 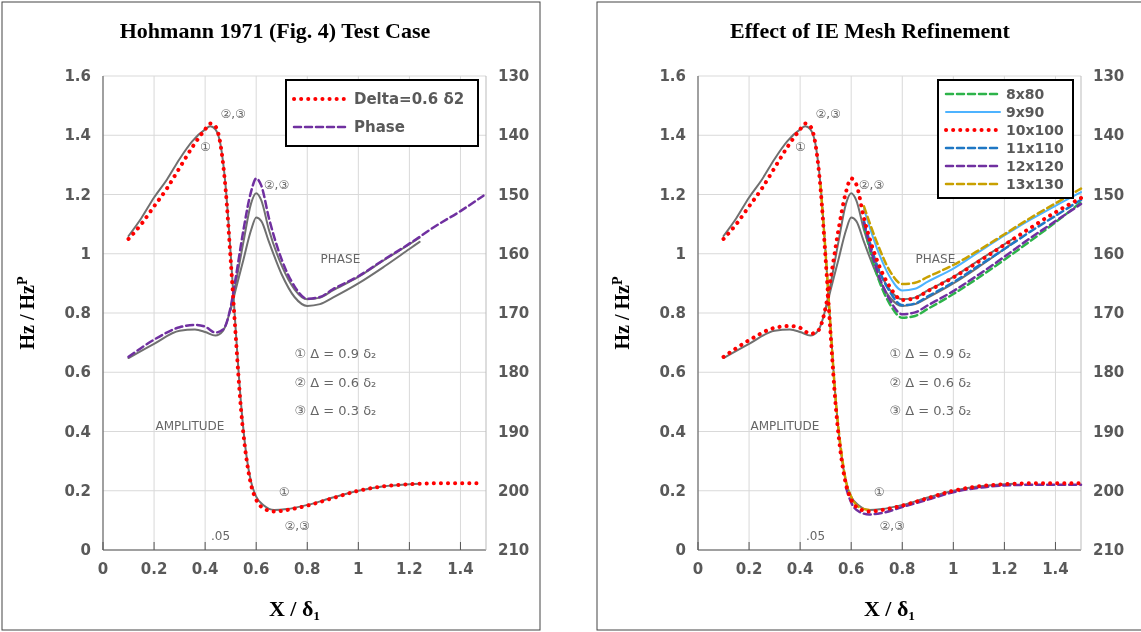 What do you see at coordinates (1035, 184) in the screenshot?
I see `legend-label: 13x130` at bounding box center [1035, 184].